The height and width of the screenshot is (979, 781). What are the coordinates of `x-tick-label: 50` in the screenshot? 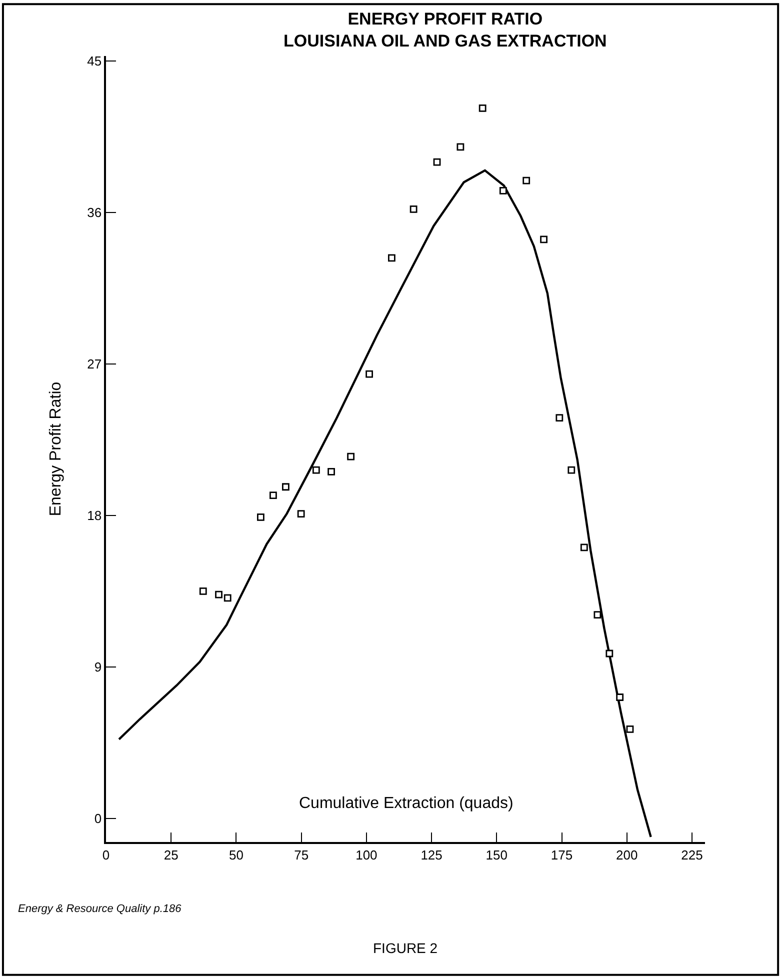 It's located at (236, 854).